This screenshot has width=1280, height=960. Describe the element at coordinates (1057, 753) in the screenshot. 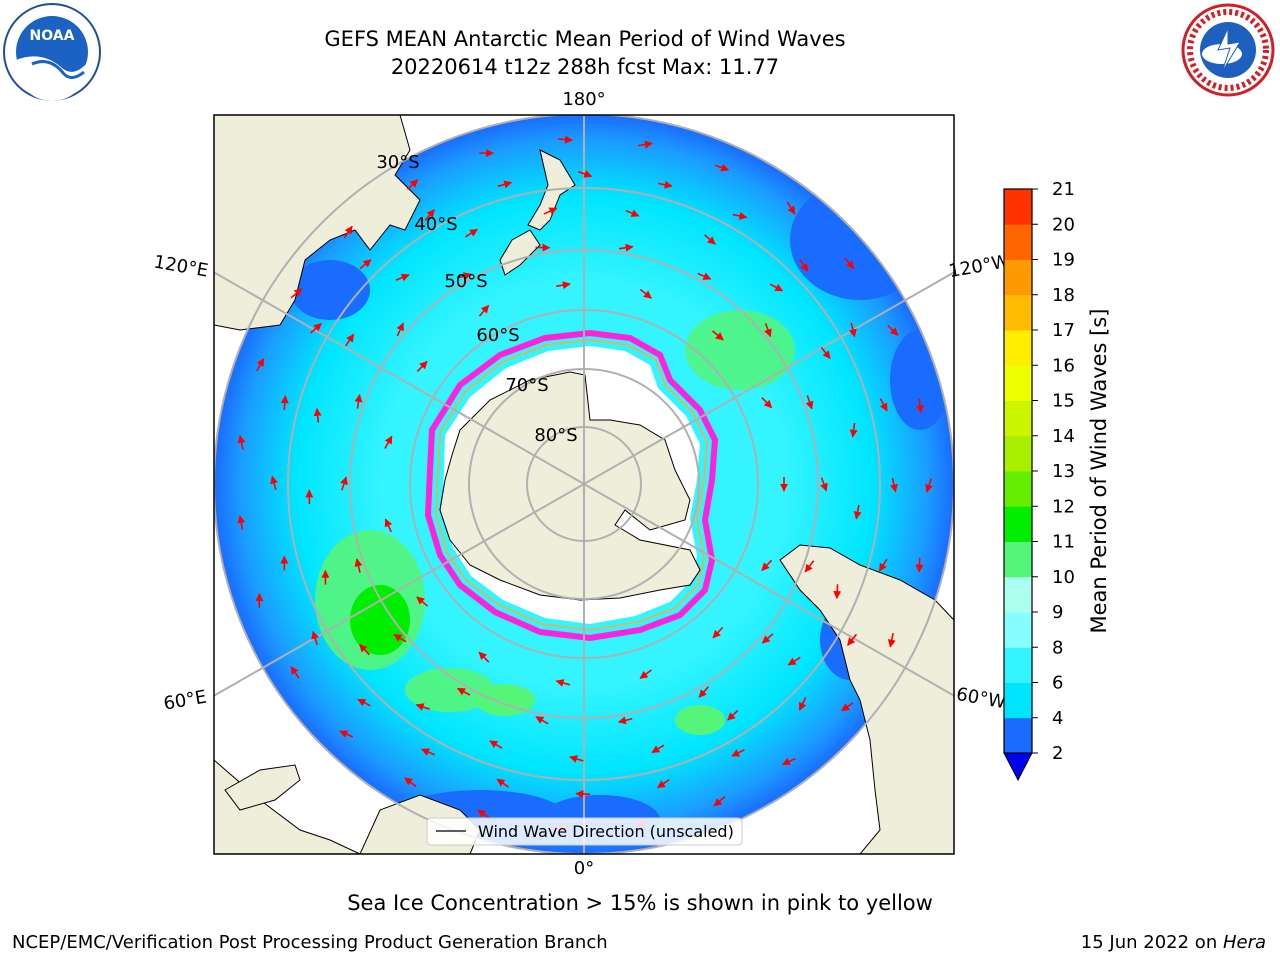

I see `colorbar-tick-label: 2` at that location.